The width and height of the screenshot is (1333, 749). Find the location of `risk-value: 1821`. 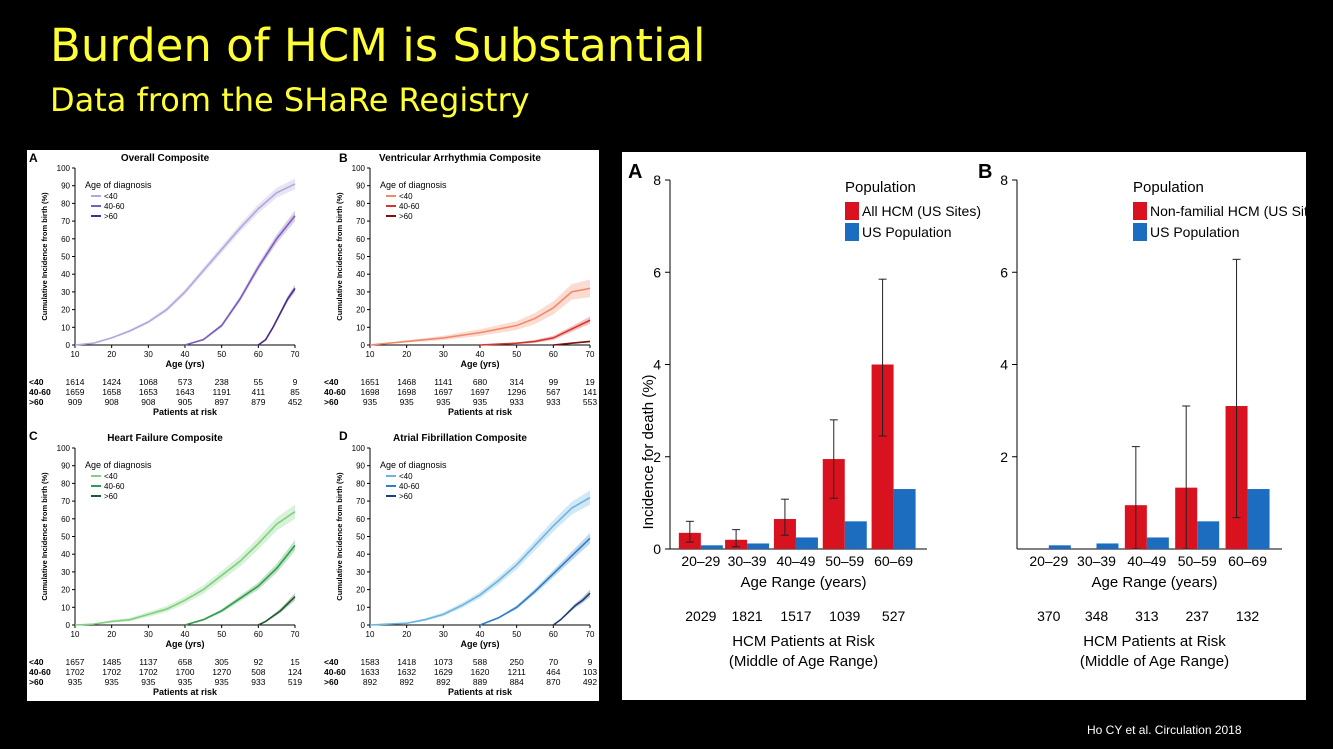

risk-value: 1821 is located at coordinates (747, 616).